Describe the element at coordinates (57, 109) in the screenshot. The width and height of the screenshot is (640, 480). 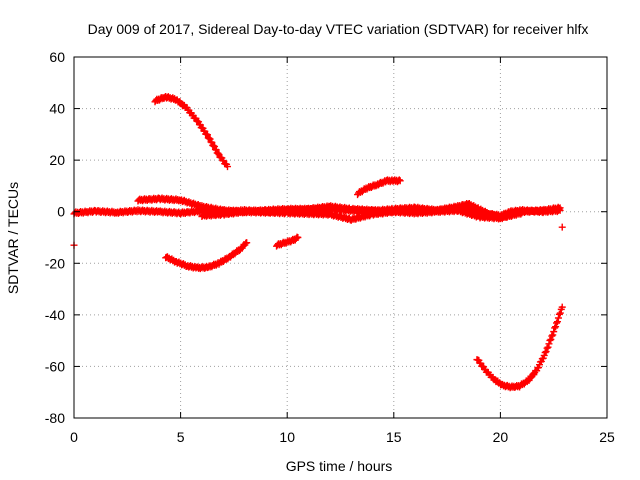
I see `y-tick-label: 40` at that location.